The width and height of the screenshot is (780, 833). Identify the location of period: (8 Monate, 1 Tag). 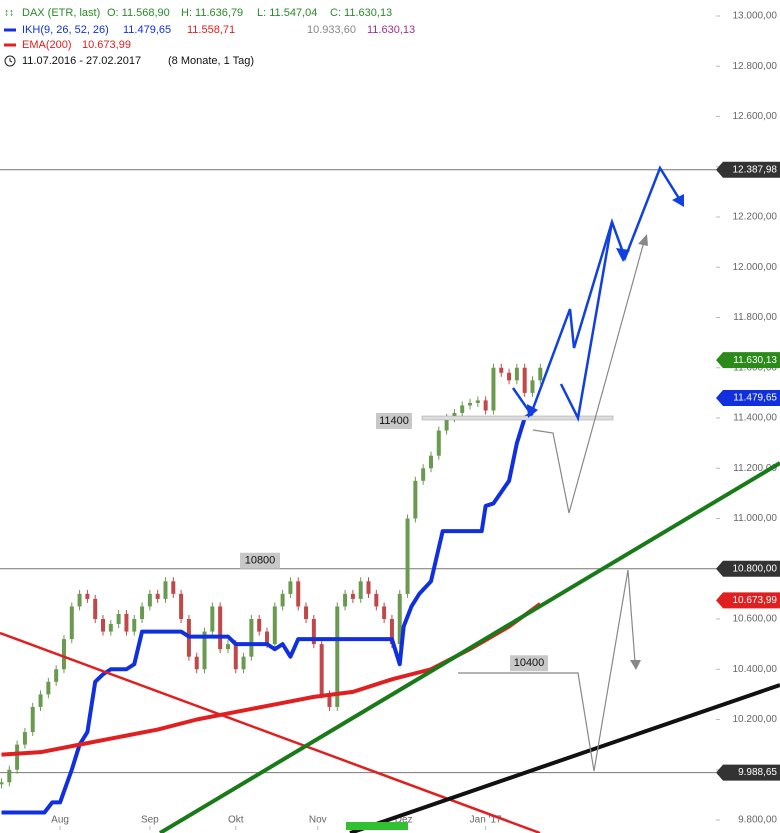
(211, 61).